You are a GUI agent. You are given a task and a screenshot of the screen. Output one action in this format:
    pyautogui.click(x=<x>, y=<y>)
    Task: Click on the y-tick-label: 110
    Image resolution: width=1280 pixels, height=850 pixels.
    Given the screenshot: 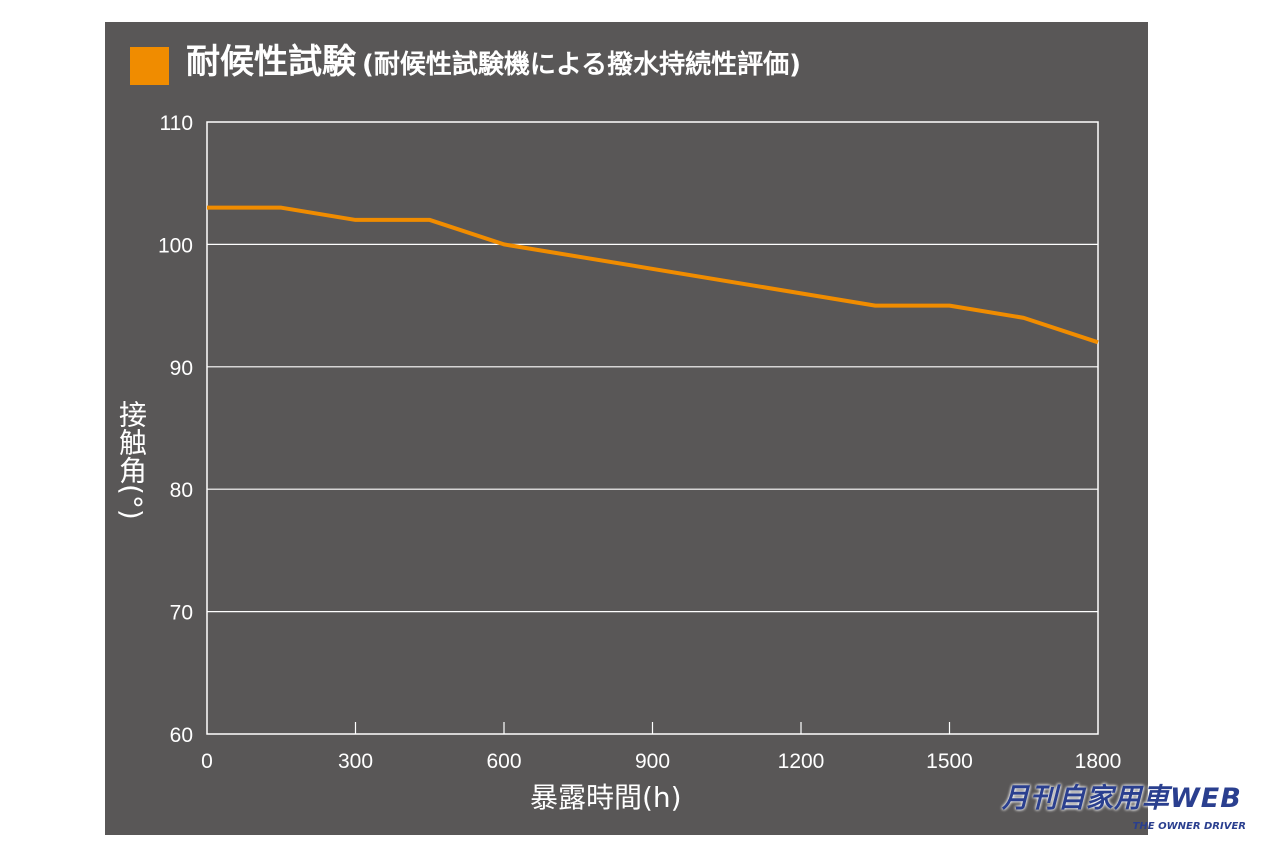 What is the action you would take?
    pyautogui.click(x=176, y=123)
    